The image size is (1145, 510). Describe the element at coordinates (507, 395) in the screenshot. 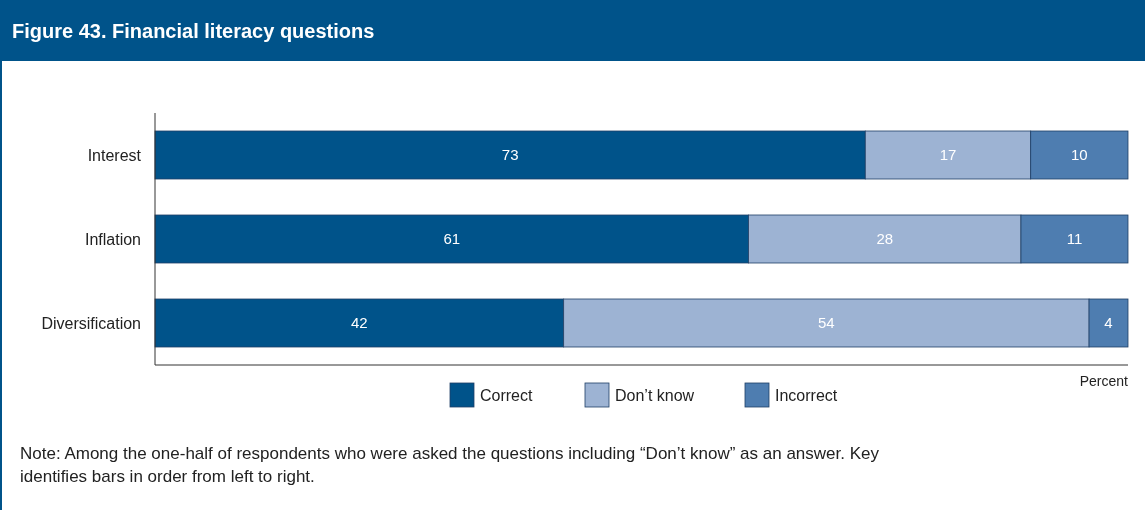

I see `legend-label: Correct` at that location.